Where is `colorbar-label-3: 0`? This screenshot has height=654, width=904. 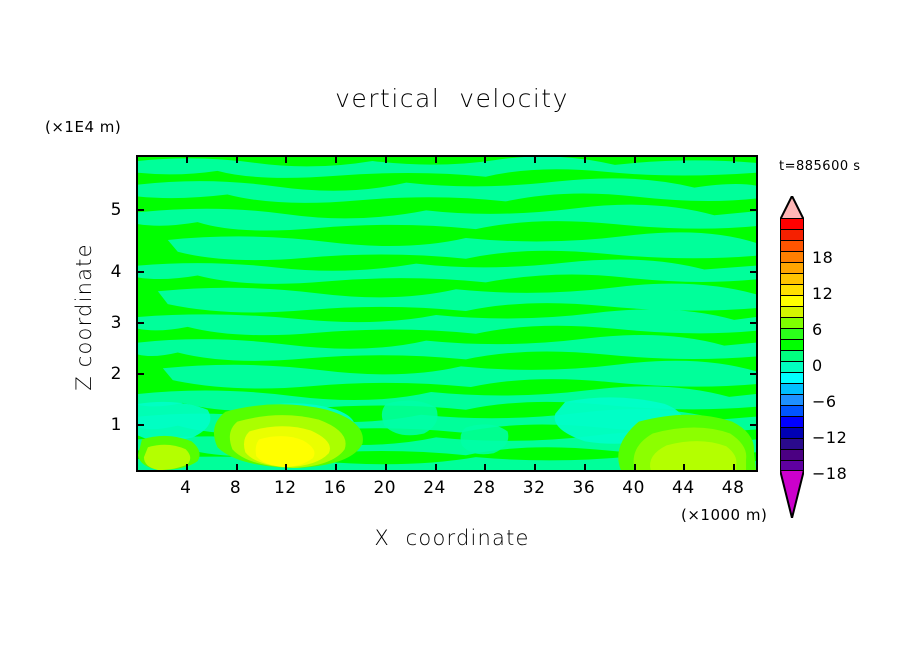
colorbar-label-3: 0 is located at coordinates (817, 365).